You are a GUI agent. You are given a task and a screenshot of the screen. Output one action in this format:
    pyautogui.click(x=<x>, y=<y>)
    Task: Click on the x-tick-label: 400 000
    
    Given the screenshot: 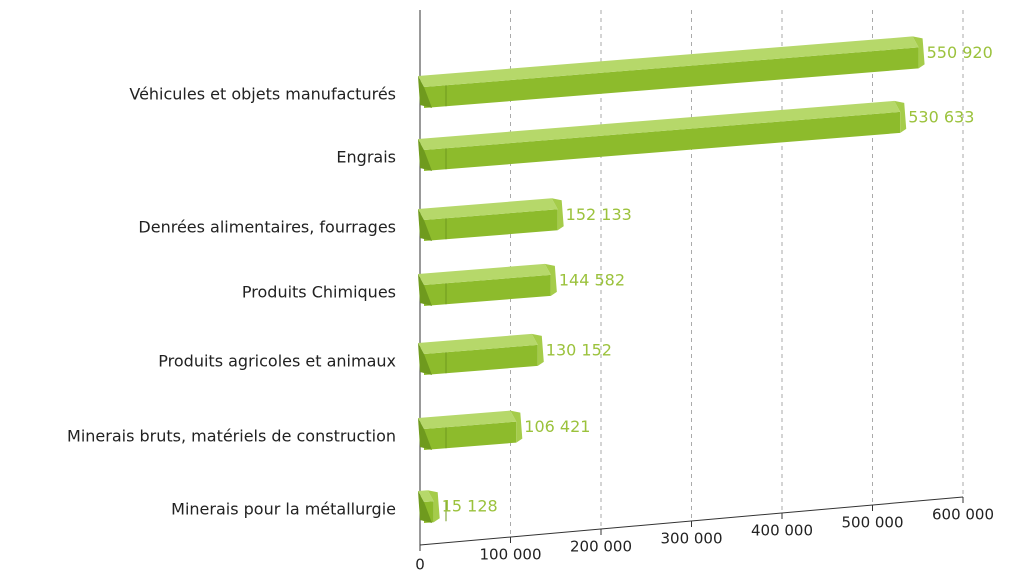 What is the action you would take?
    pyautogui.click(x=782, y=531)
    